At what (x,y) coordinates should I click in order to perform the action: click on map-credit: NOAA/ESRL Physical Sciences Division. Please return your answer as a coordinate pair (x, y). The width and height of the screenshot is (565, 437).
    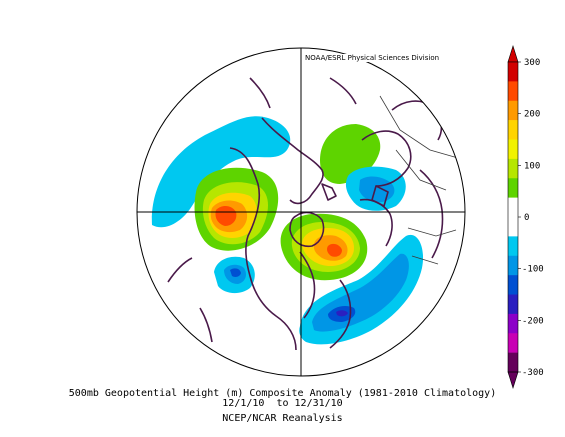
    Looking at the image, I should click on (372, 58).